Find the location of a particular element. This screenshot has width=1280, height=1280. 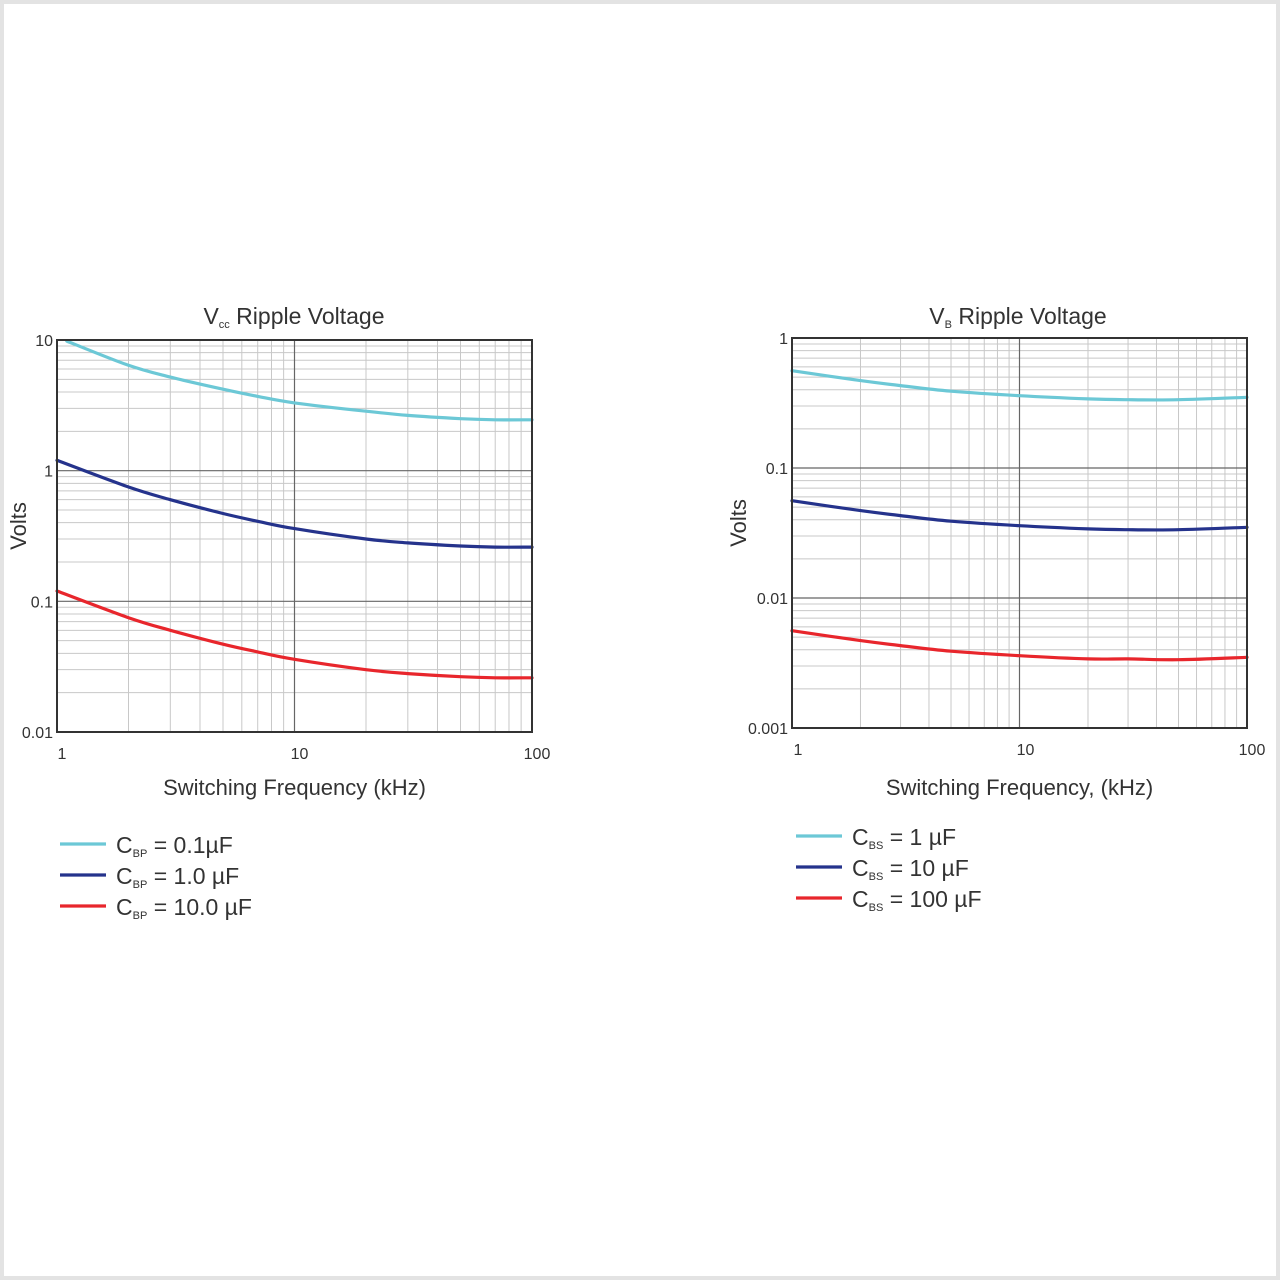

legend: CBS = 1 µF CBS = 10 µF CBS = 100 µF is located at coordinates (889, 869).